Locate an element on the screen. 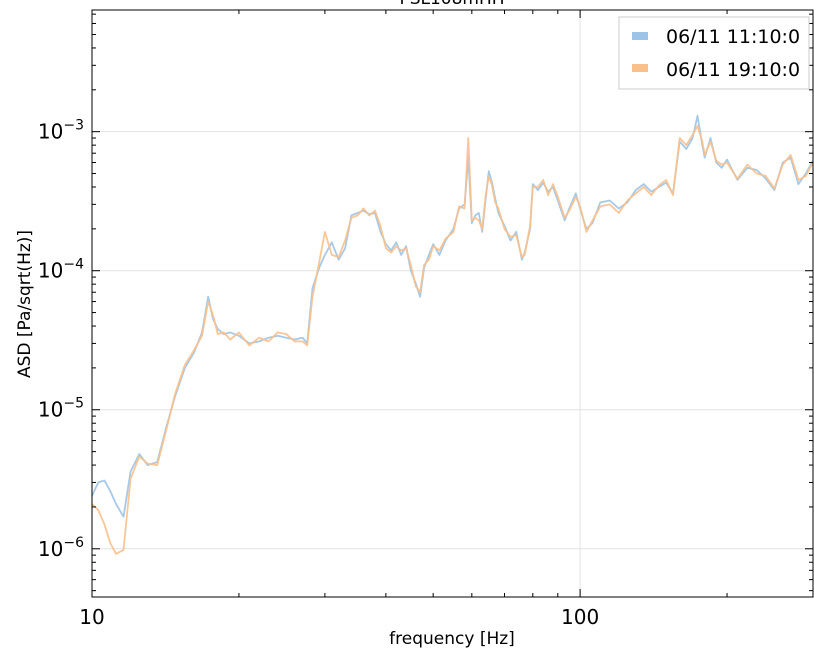 This screenshot has height=652, width=814. y-tick-label: 10⁻³ is located at coordinates (61, 131).